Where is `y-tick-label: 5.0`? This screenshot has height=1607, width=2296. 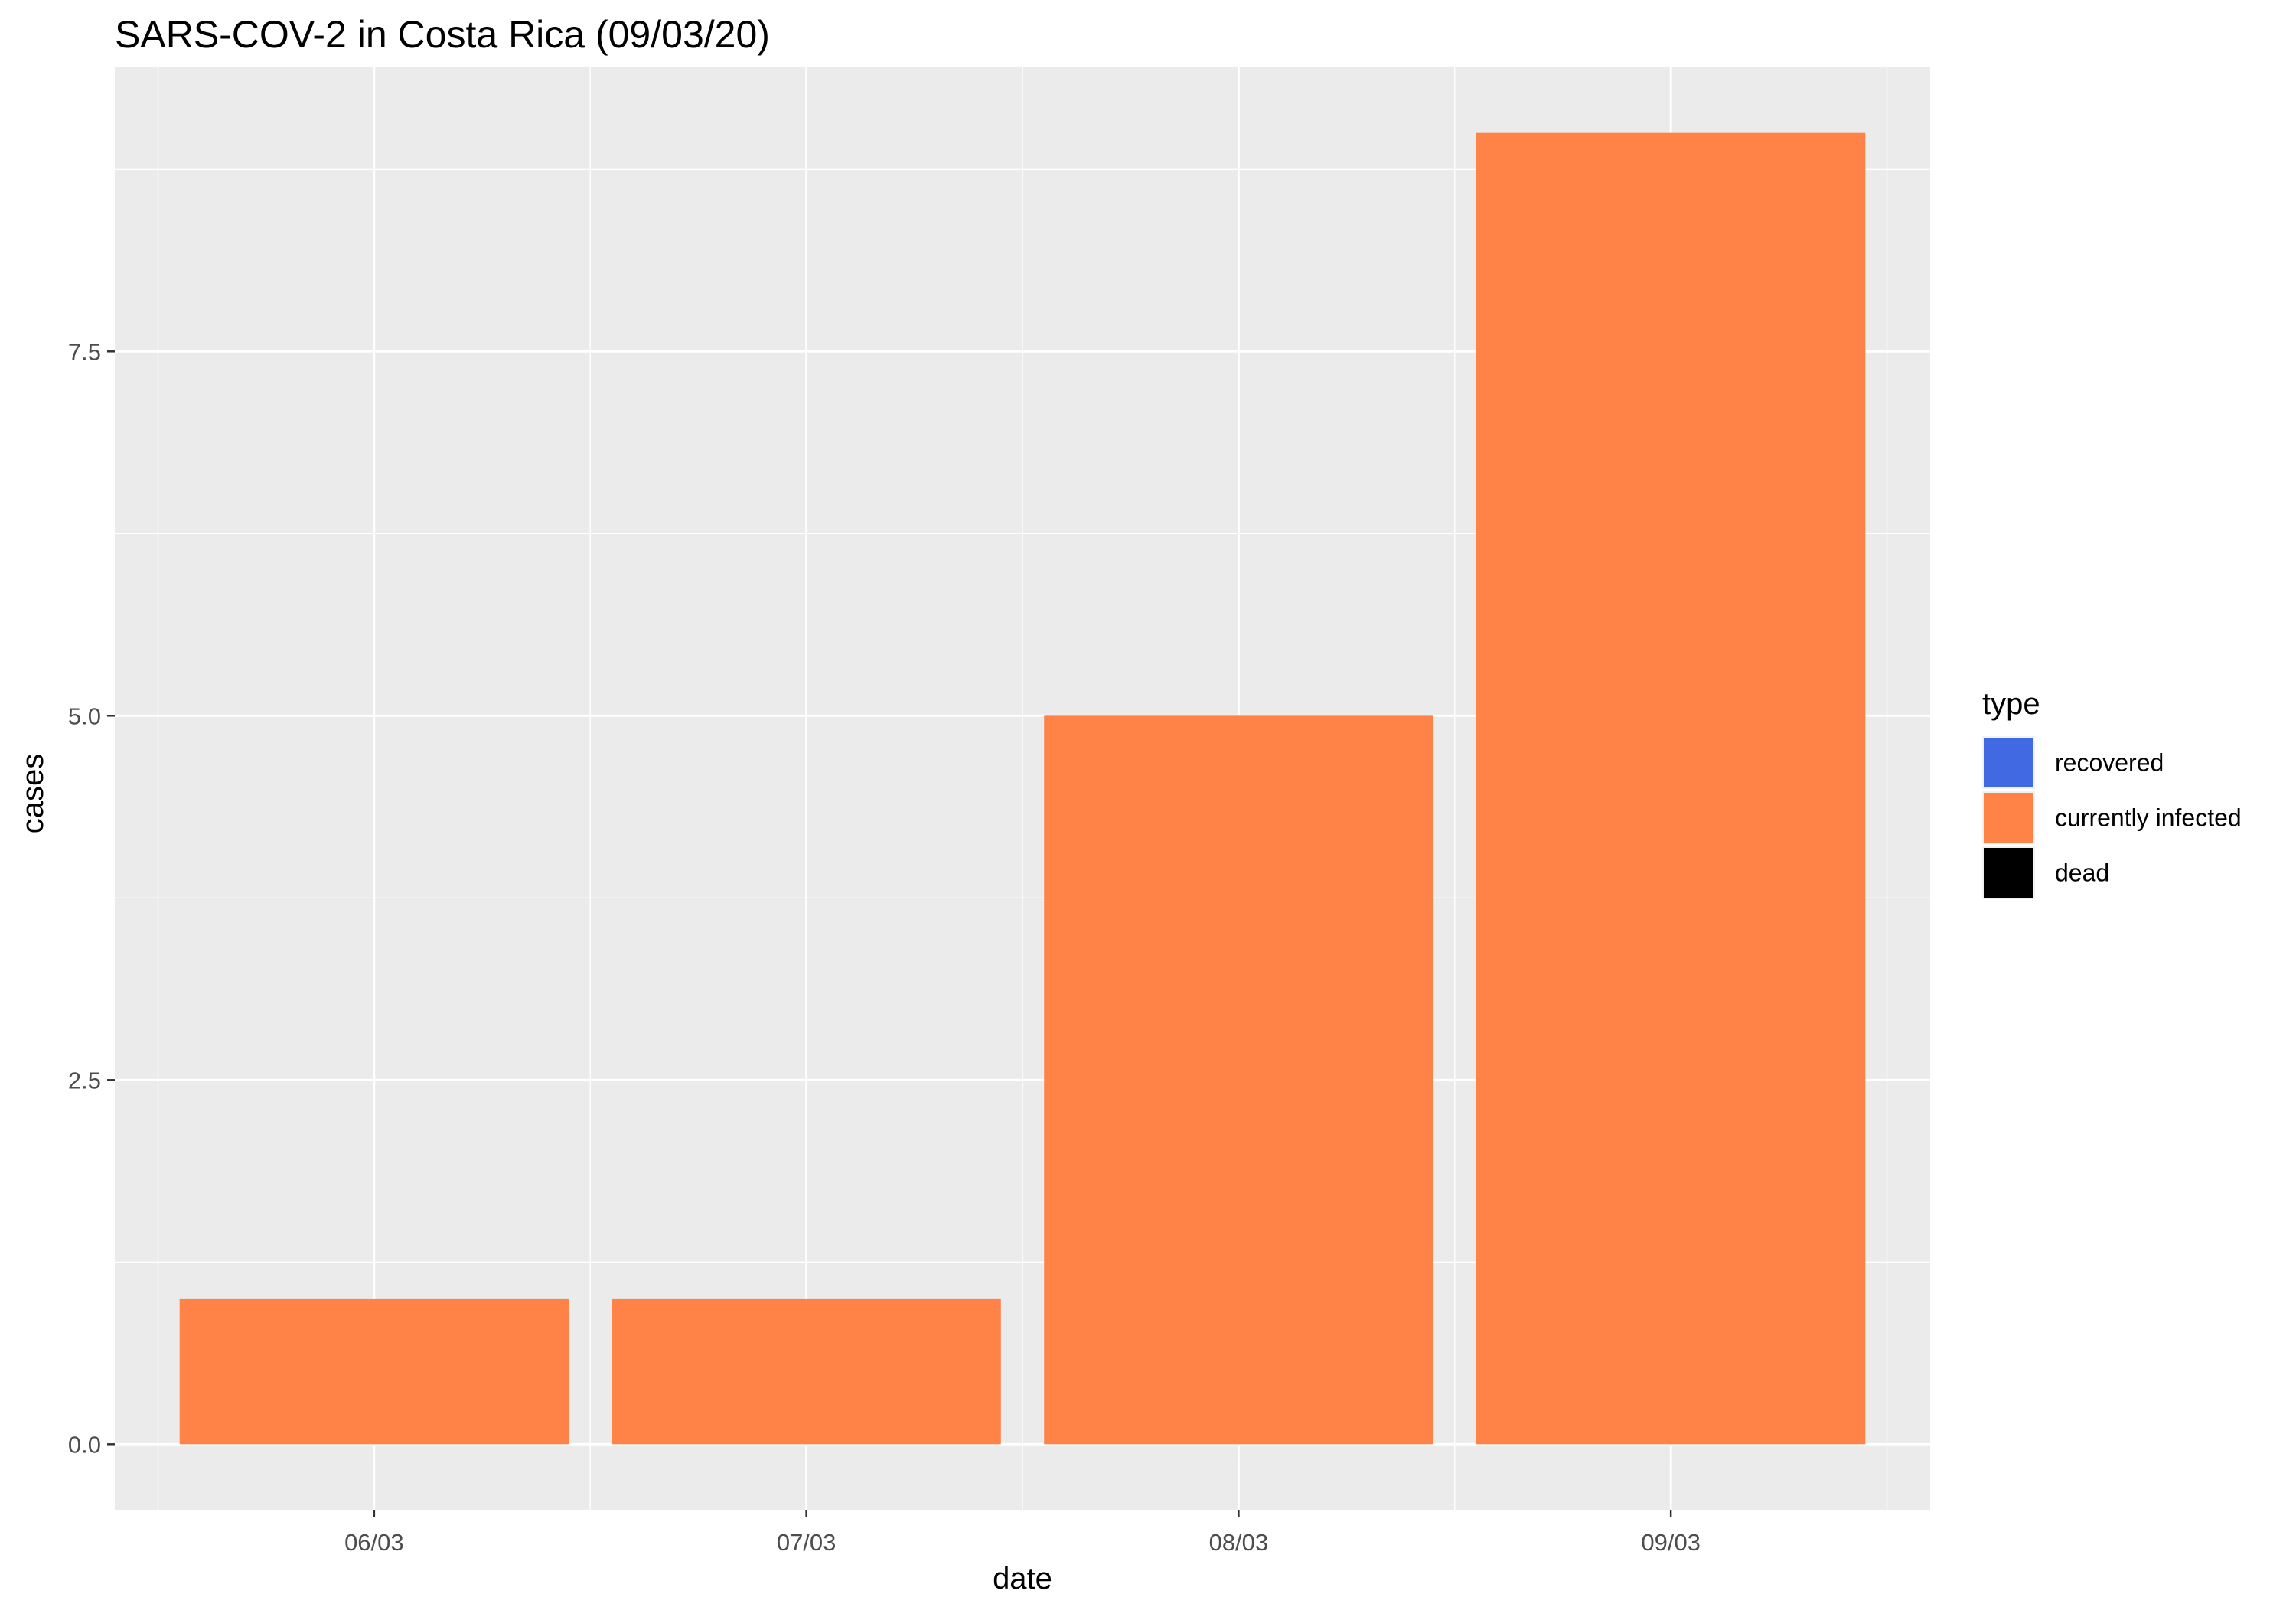 y-tick-label: 5.0 is located at coordinates (84, 715).